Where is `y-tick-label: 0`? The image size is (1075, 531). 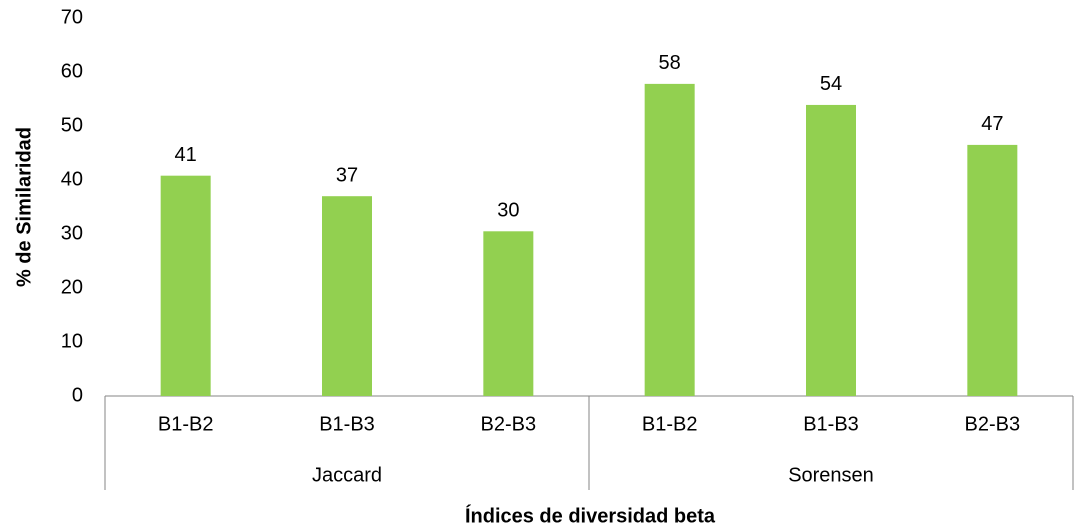 y-tick-label: 0 is located at coordinates (77, 395).